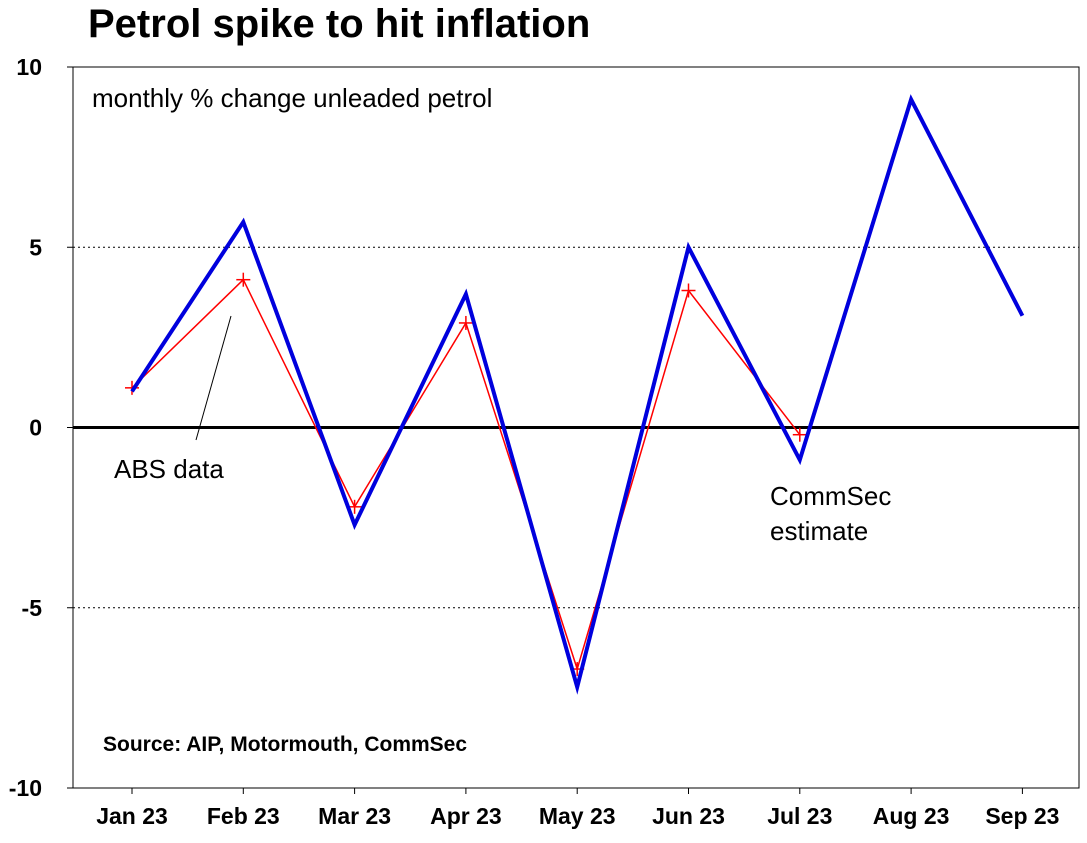 Image resolution: width=1087 pixels, height=843 pixels. Describe the element at coordinates (911, 816) in the screenshot. I see `x-tick-label: Aug 23` at that location.